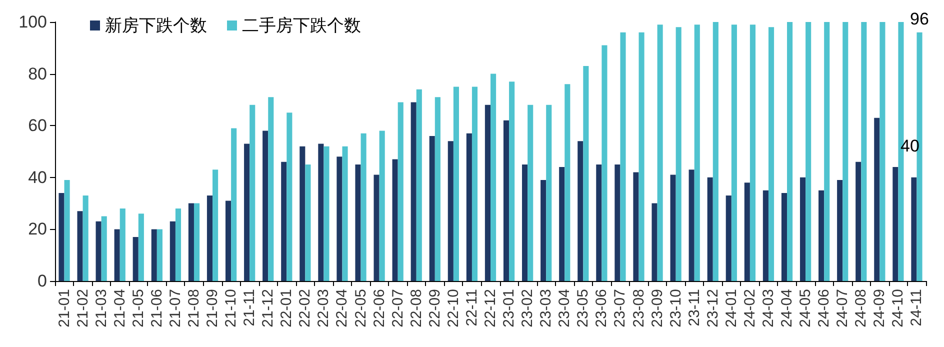 The image size is (944, 347). What do you see at coordinates (416, 308) in the screenshot?
I see `x-tick-label: 22-08` at bounding box center [416, 308].